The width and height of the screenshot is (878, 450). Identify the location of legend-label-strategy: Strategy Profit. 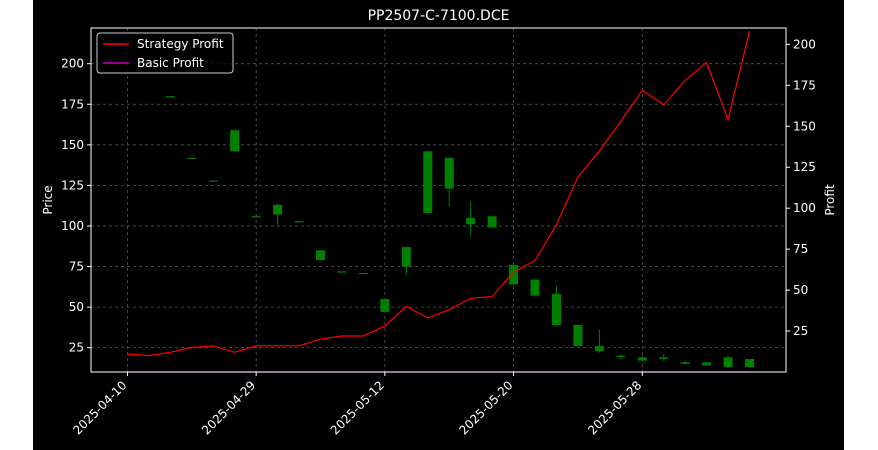
(180, 44).